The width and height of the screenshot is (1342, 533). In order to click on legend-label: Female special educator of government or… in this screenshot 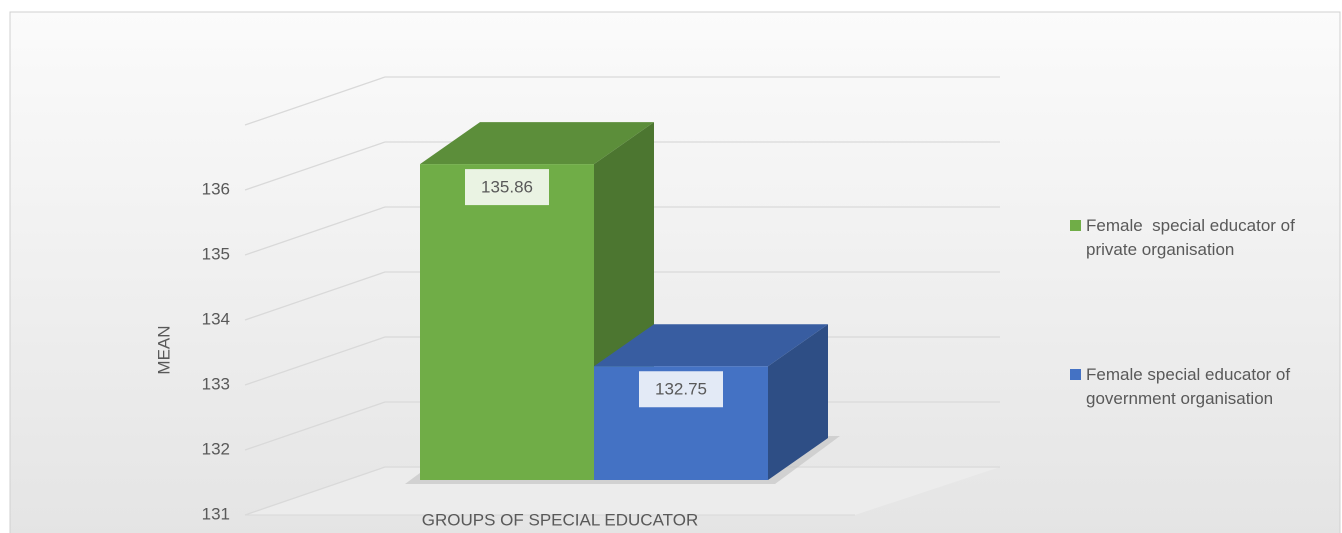, I will do `click(1190, 386)`.